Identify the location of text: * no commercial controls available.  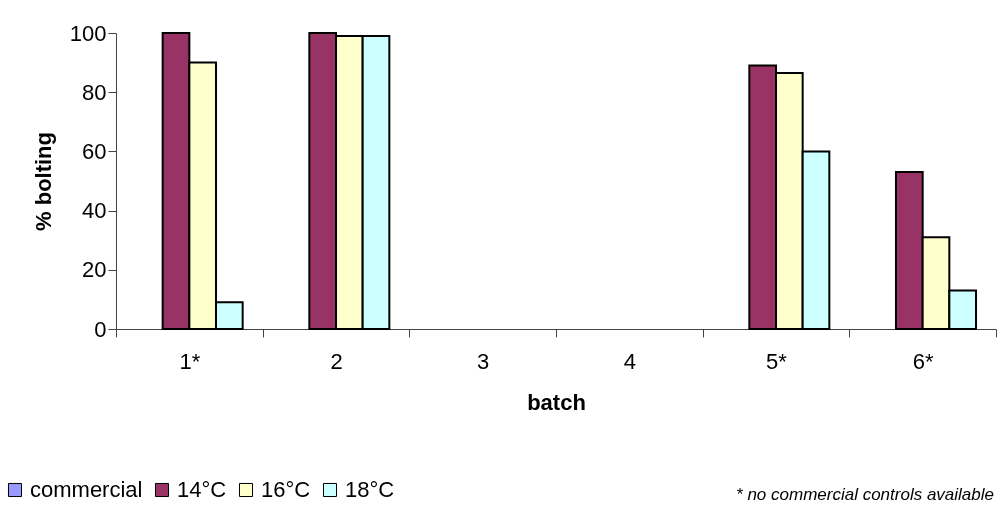
(865, 494).